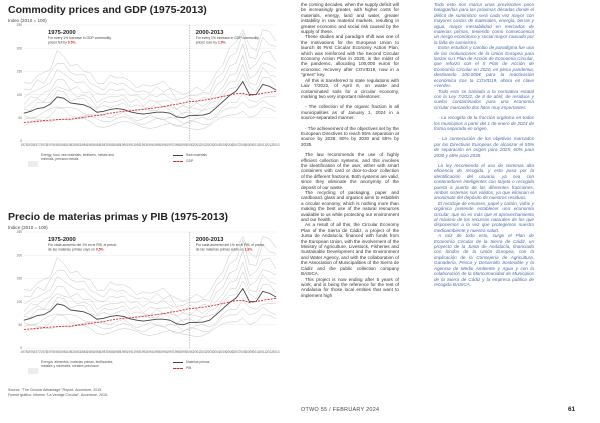 The width and height of the screenshot is (600, 423). What do you see at coordinates (156, 145) in the screenshot?
I see `x-tick-label: 1995` at bounding box center [156, 145].